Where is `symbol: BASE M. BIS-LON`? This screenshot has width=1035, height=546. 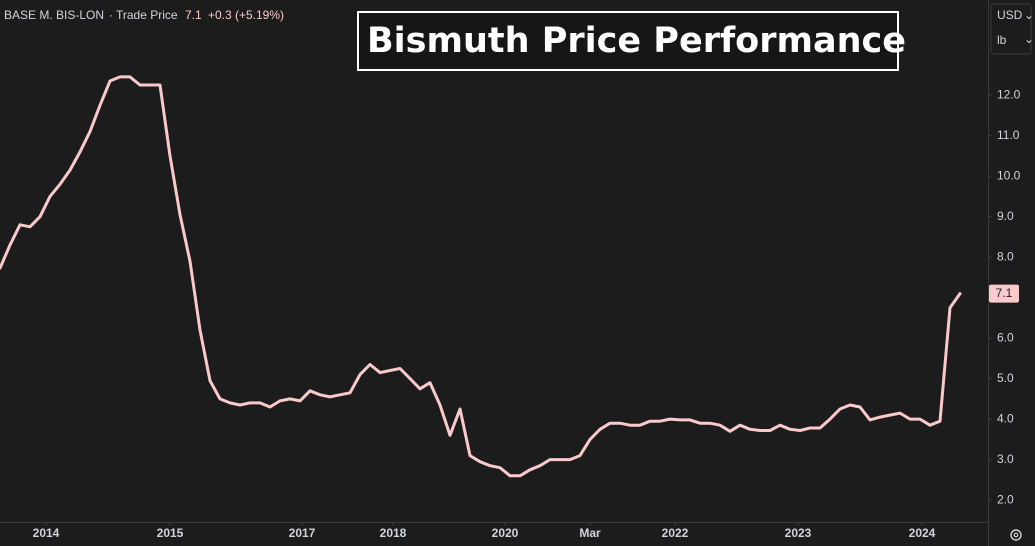 symbol: BASE M. BIS-LON is located at coordinates (54, 15).